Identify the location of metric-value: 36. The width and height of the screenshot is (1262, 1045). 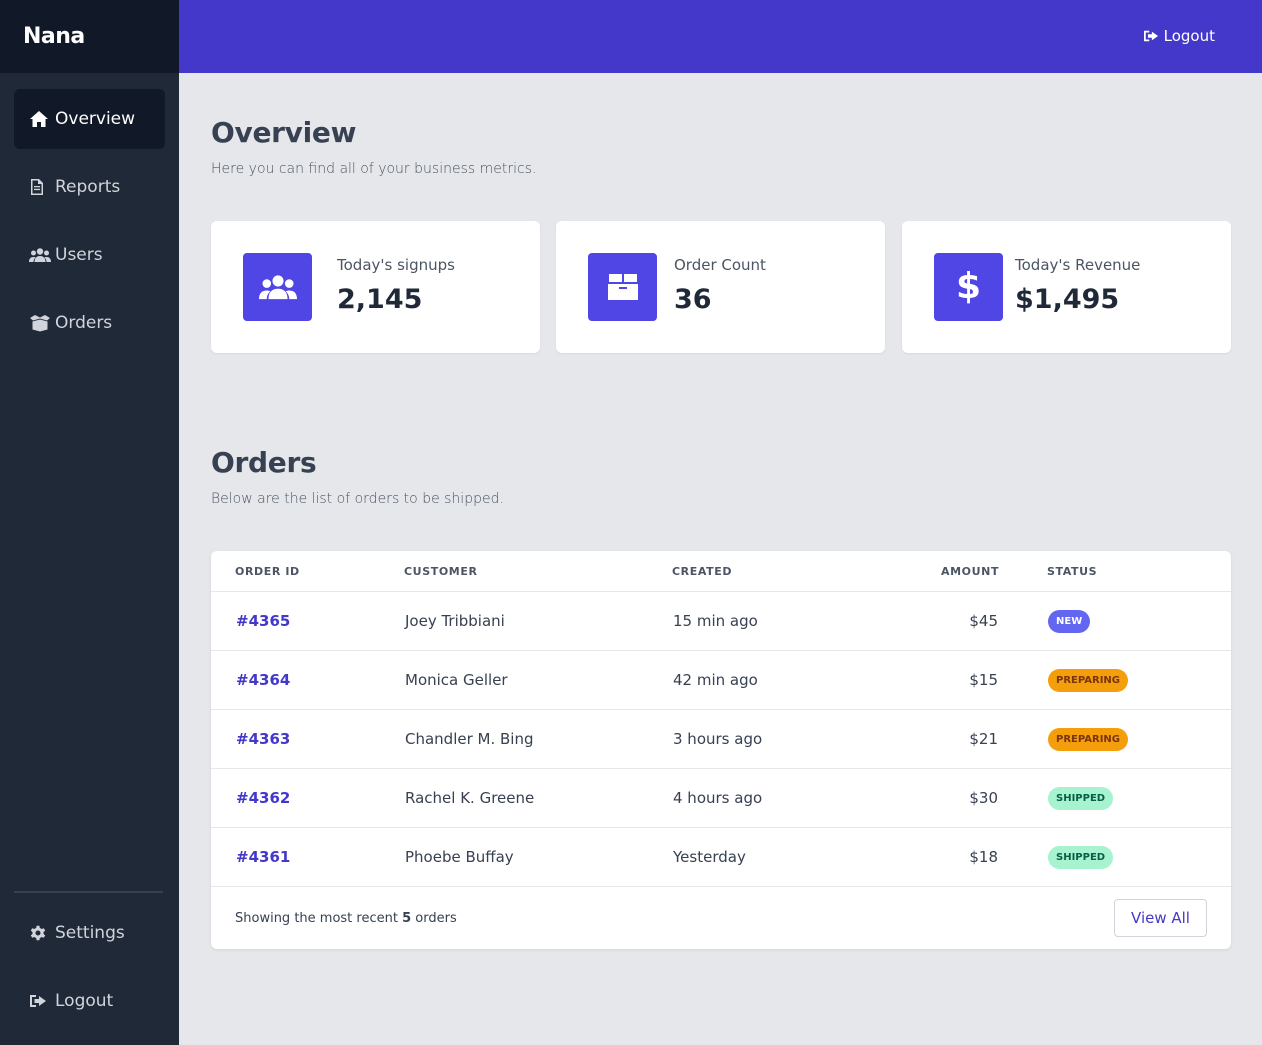
(693, 299).